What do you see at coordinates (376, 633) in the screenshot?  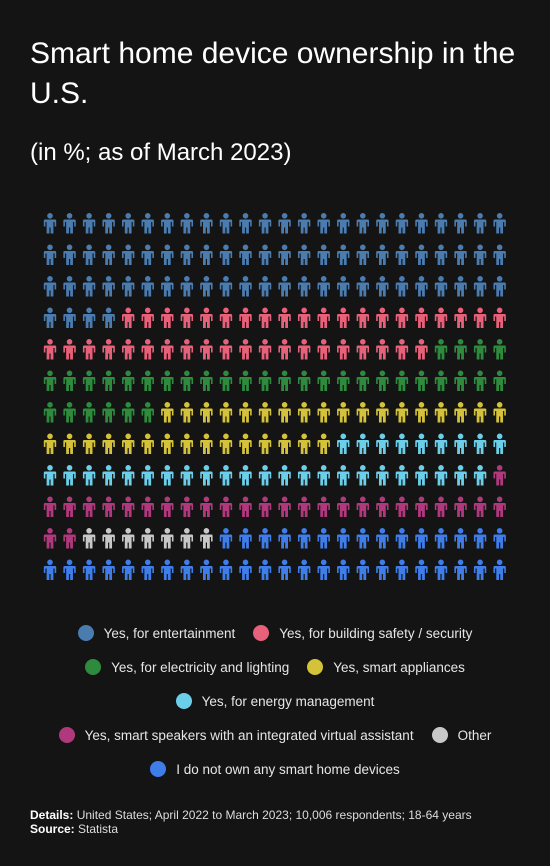 I see `legend-label: Yes, for building safety / security` at bounding box center [376, 633].